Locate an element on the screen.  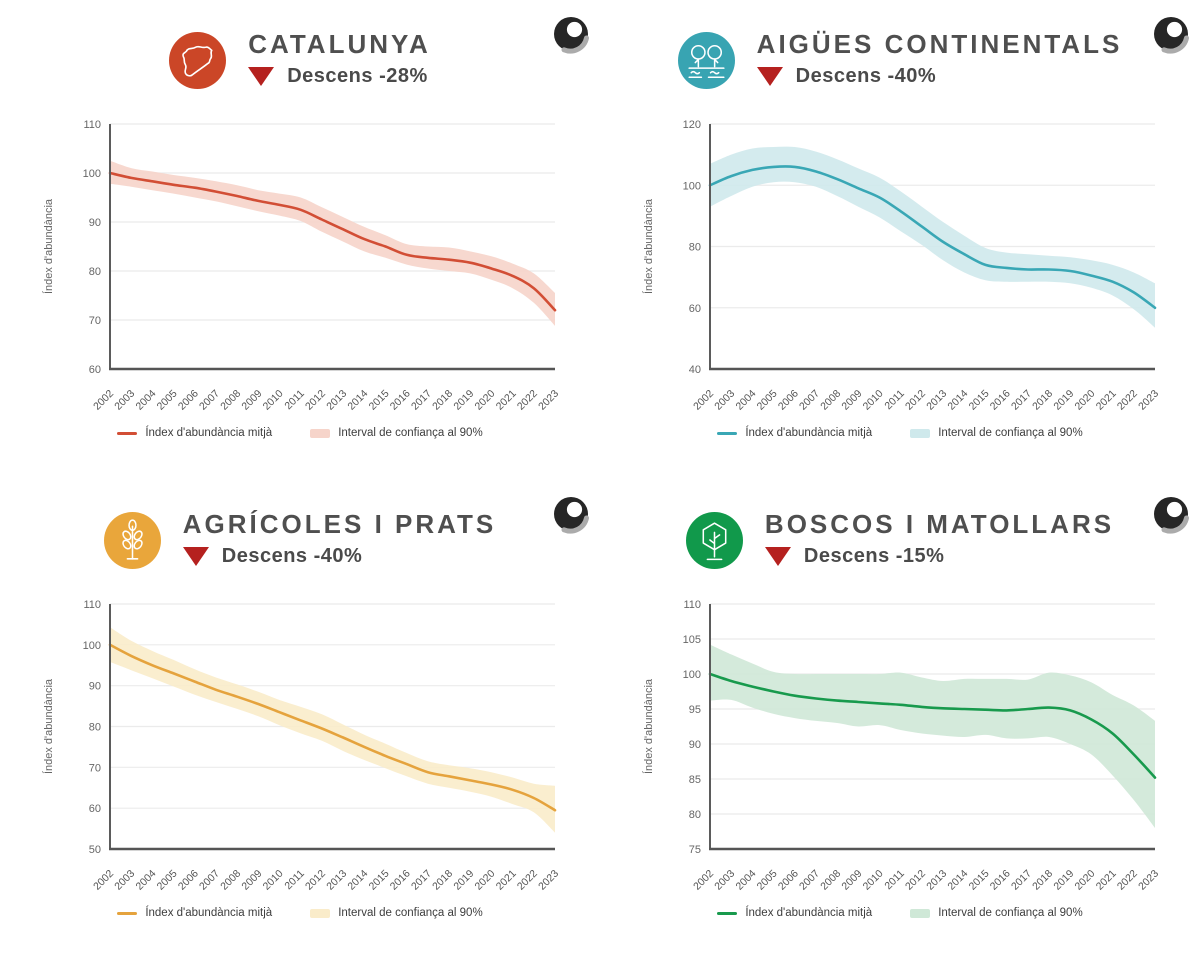
wheat-stalk-icon is located at coordinates (132, 540).